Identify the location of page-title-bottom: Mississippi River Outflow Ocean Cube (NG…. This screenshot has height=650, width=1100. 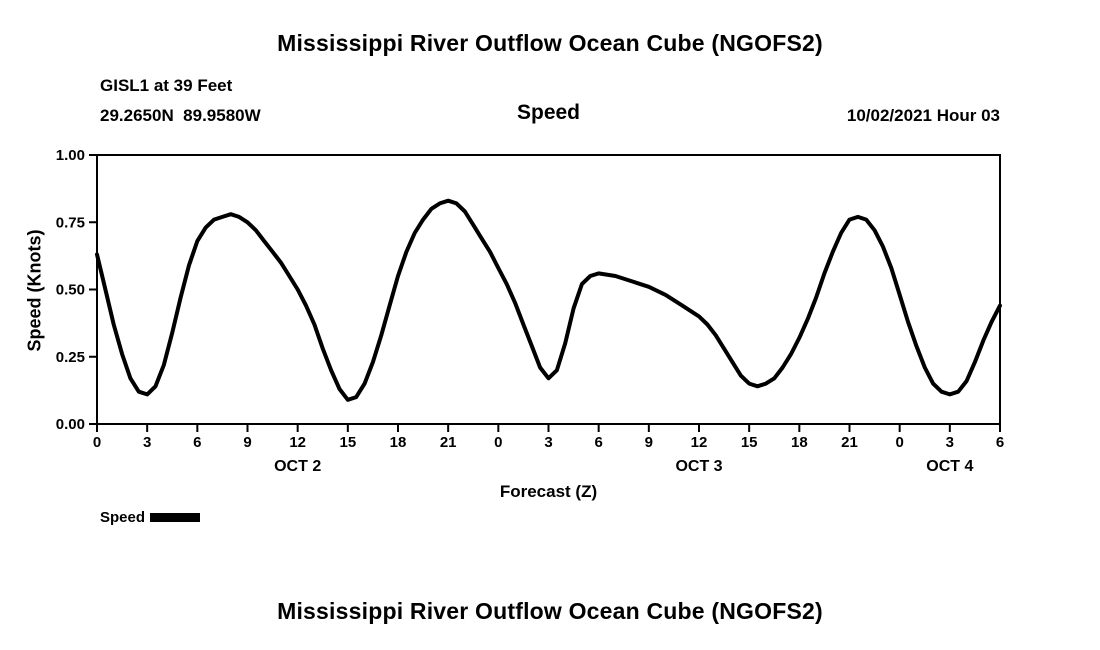
(550, 611).